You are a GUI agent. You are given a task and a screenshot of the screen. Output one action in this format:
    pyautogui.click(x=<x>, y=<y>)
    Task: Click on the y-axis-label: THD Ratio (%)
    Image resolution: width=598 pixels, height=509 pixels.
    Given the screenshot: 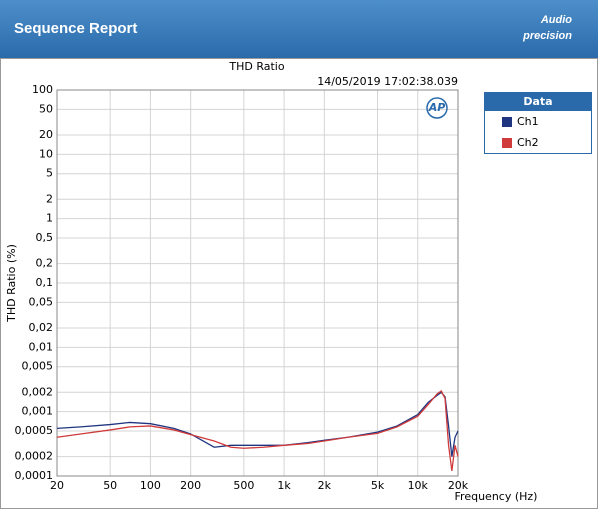 What is the action you would take?
    pyautogui.click(x=11, y=283)
    